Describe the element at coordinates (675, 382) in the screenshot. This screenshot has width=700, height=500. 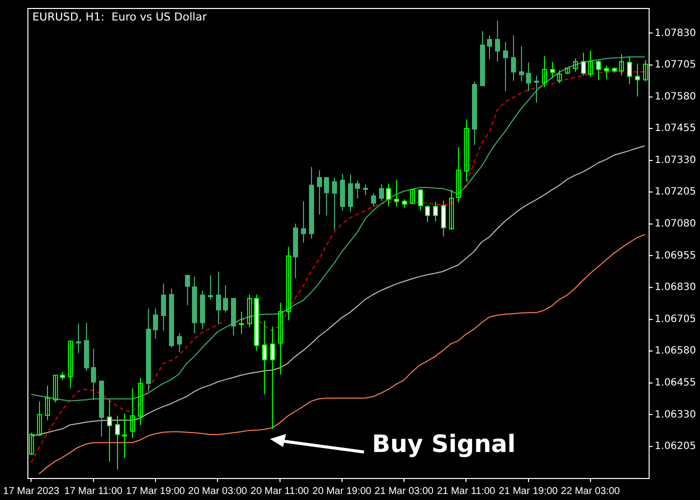
I see `y-tick-label: 1.06455` at that location.